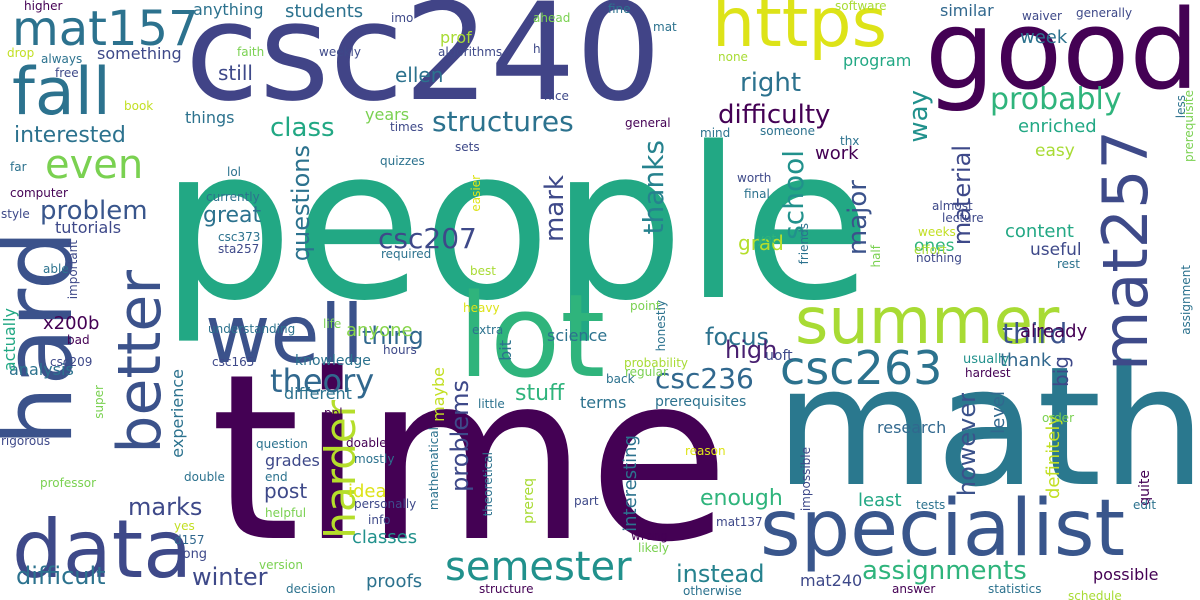 This screenshot has width=1200, height=600. Describe the element at coordinates (1042, 16) in the screenshot. I see `word-waiver: waiver` at that location.